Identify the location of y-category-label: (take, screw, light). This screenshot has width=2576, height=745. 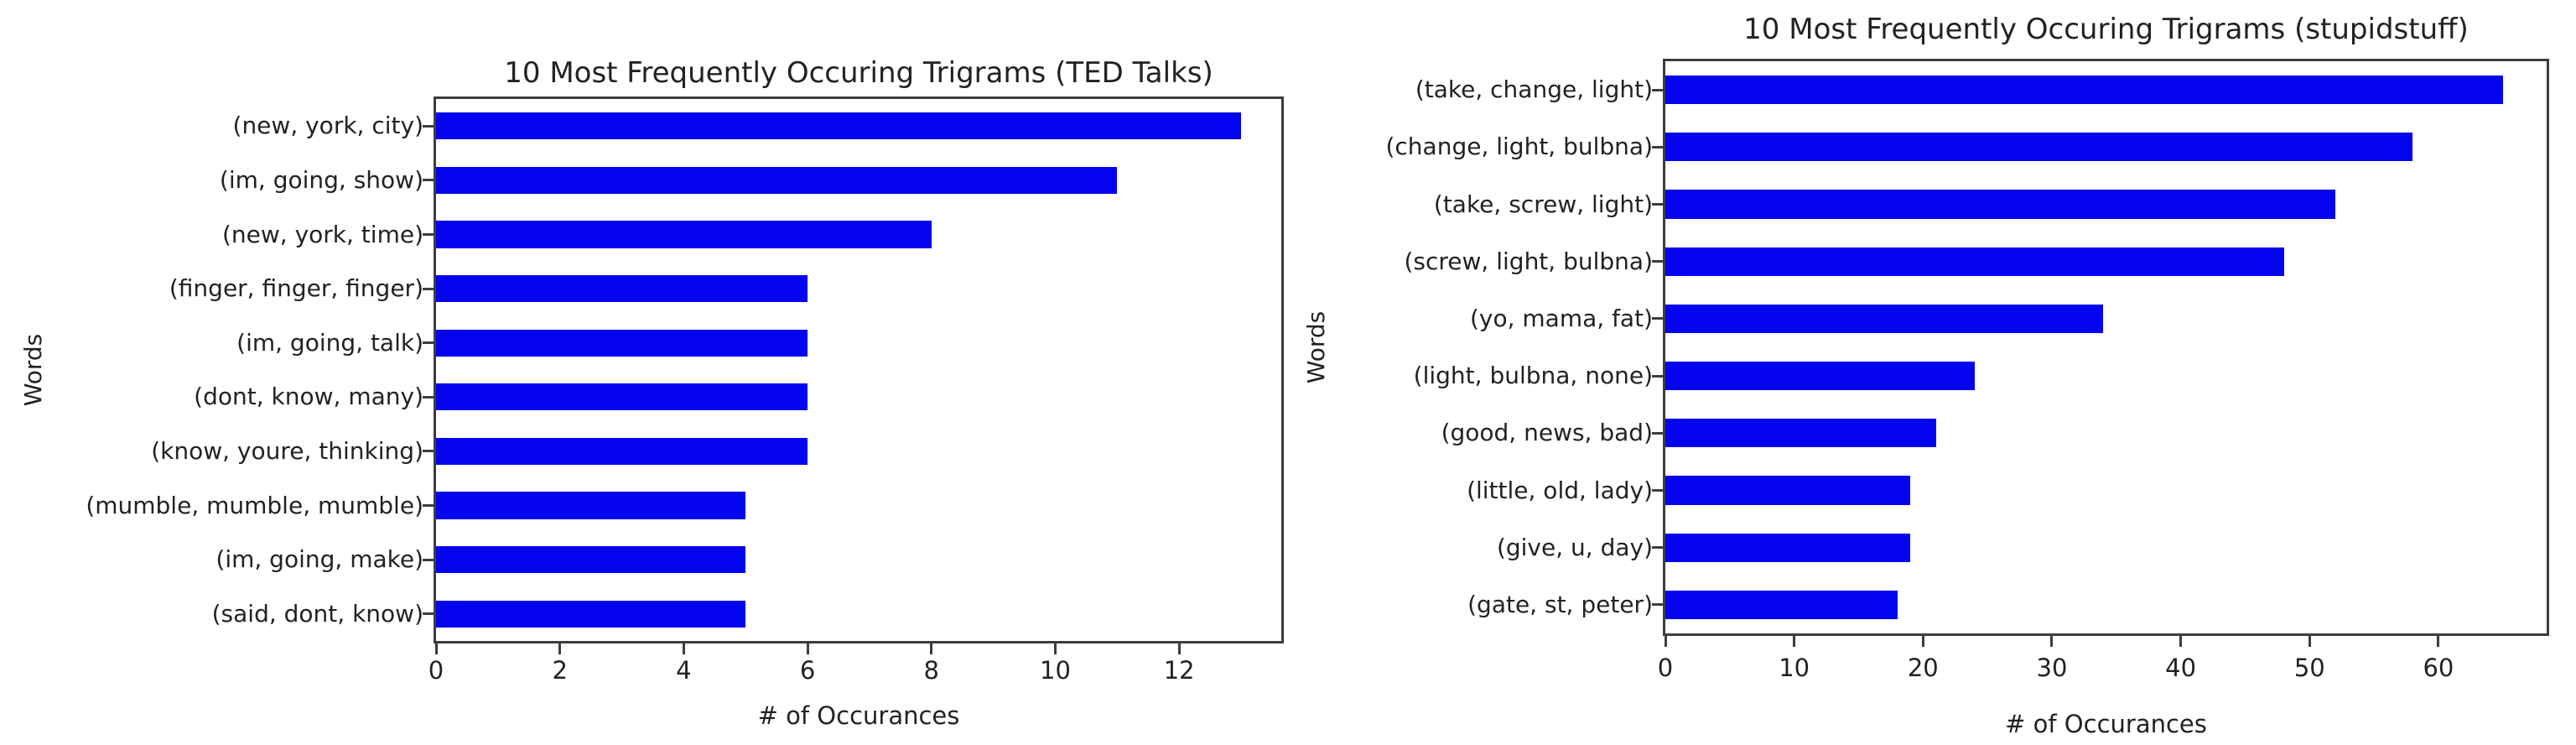
(1543, 204).